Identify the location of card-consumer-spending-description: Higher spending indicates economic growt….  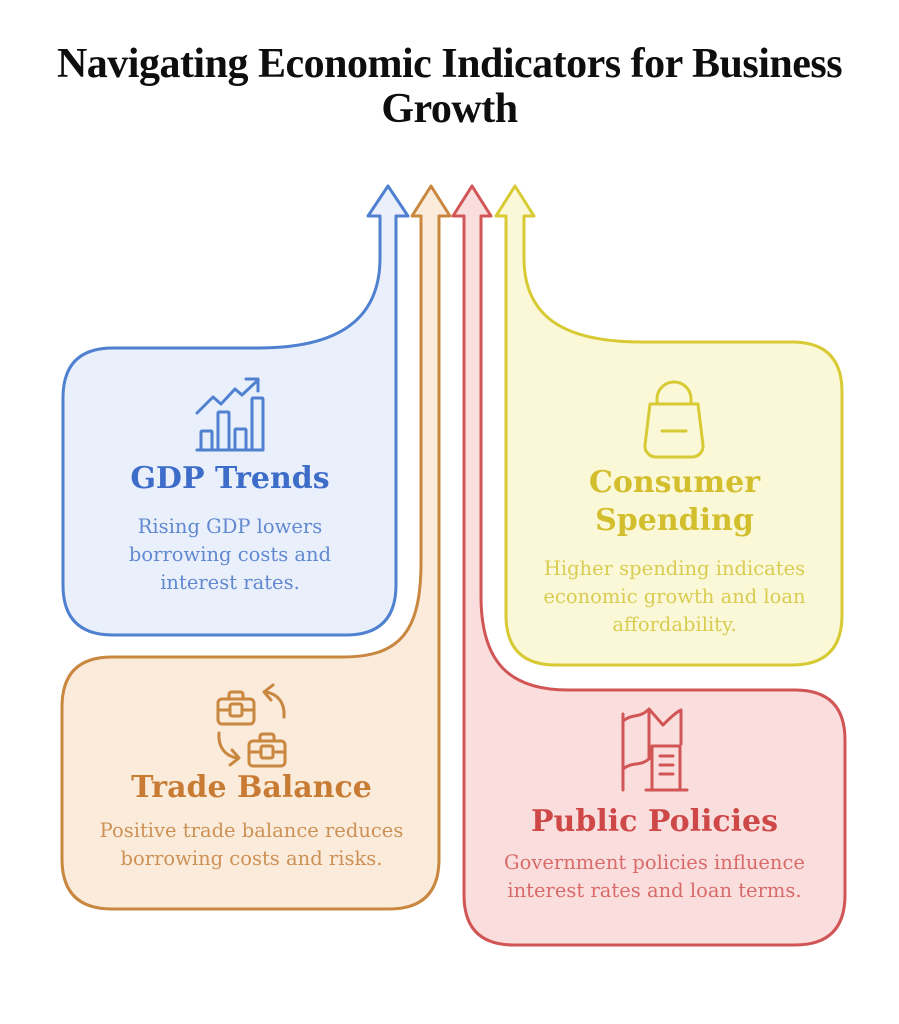
(674, 597).